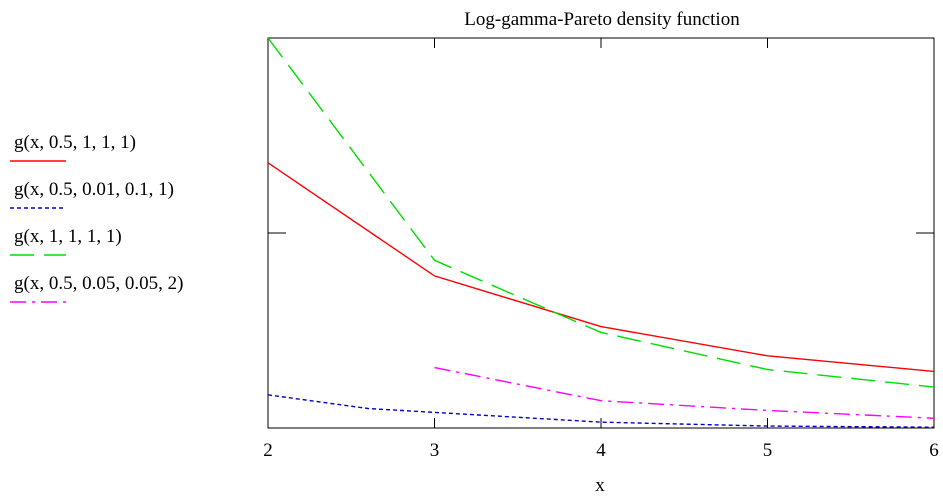 This screenshot has width=943, height=499. What do you see at coordinates (934, 450) in the screenshot?
I see `x-tick-label: 6` at bounding box center [934, 450].